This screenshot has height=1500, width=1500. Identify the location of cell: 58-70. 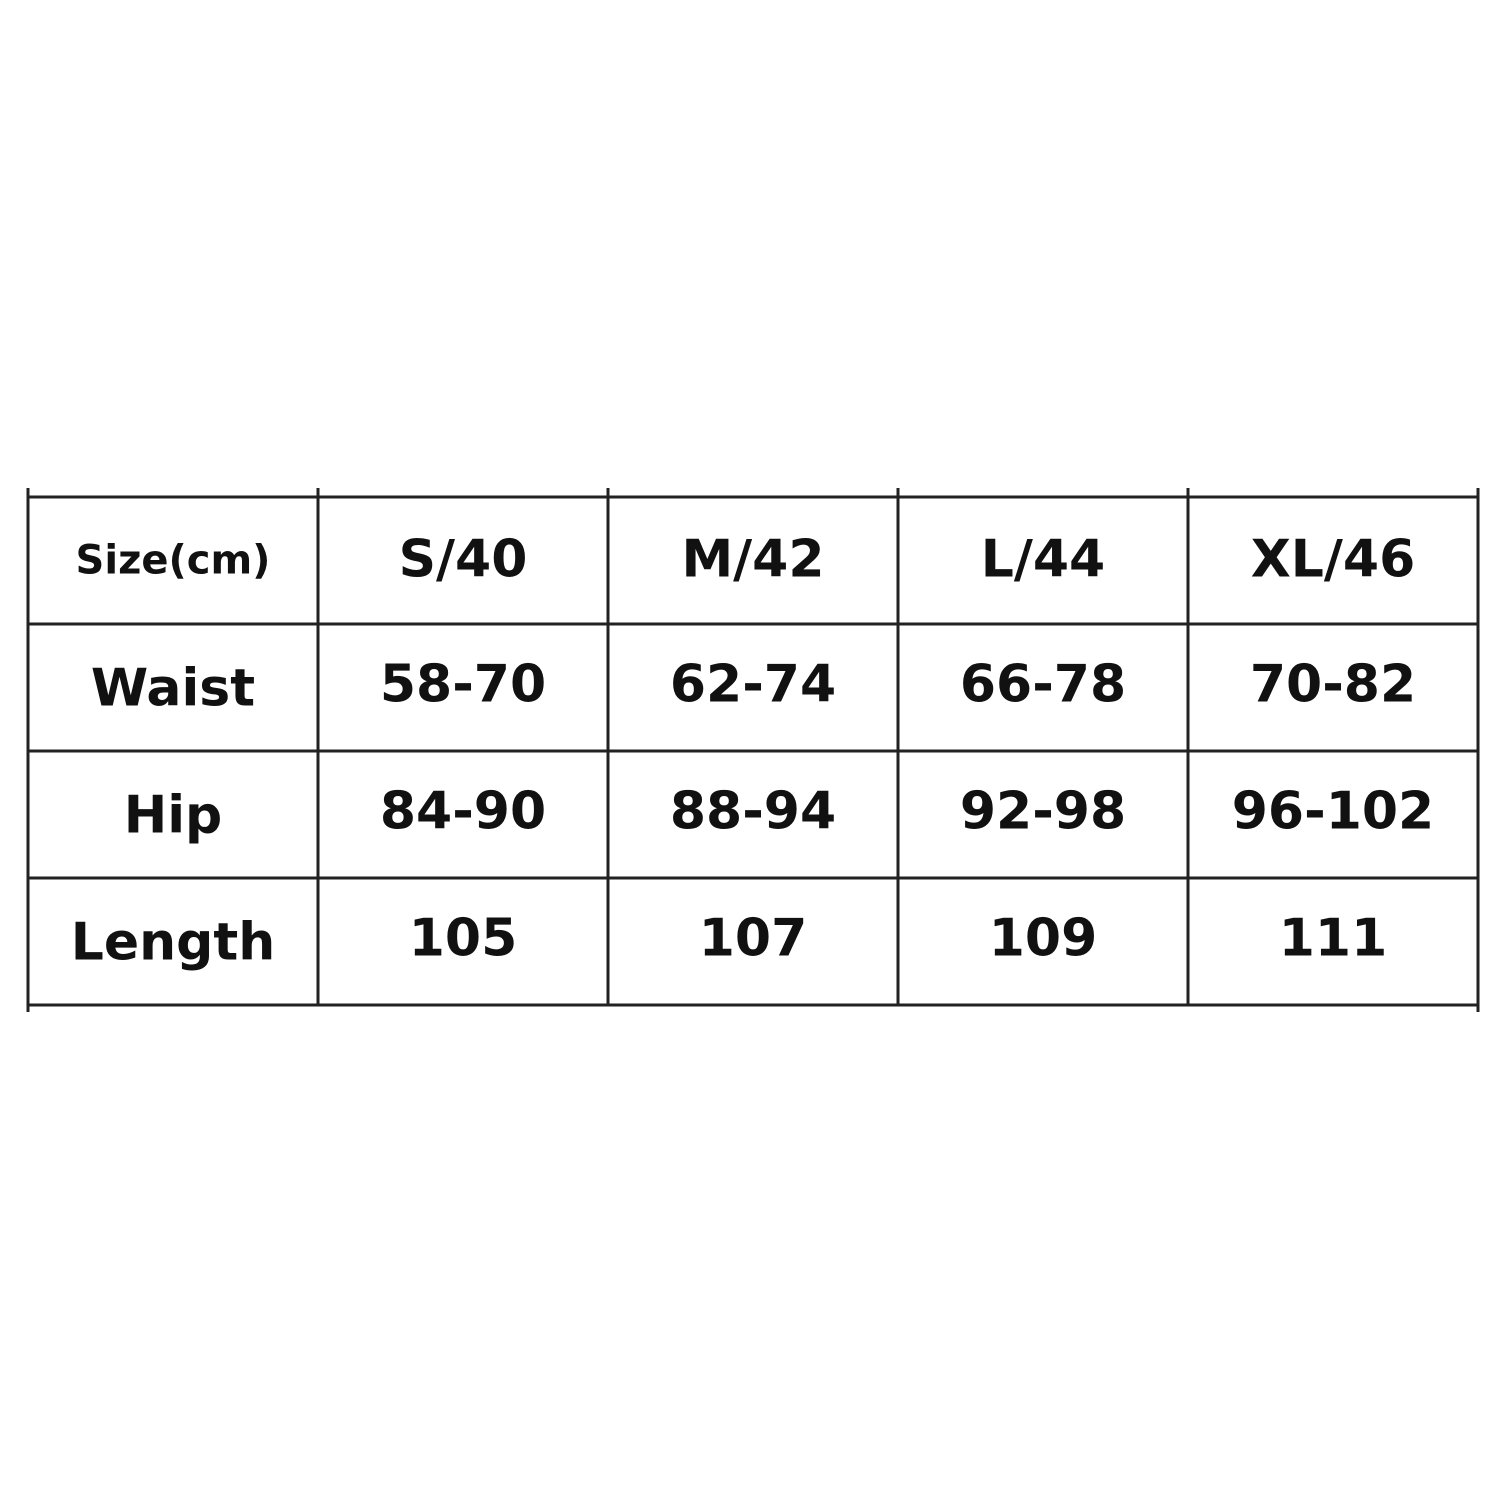
(463, 685).